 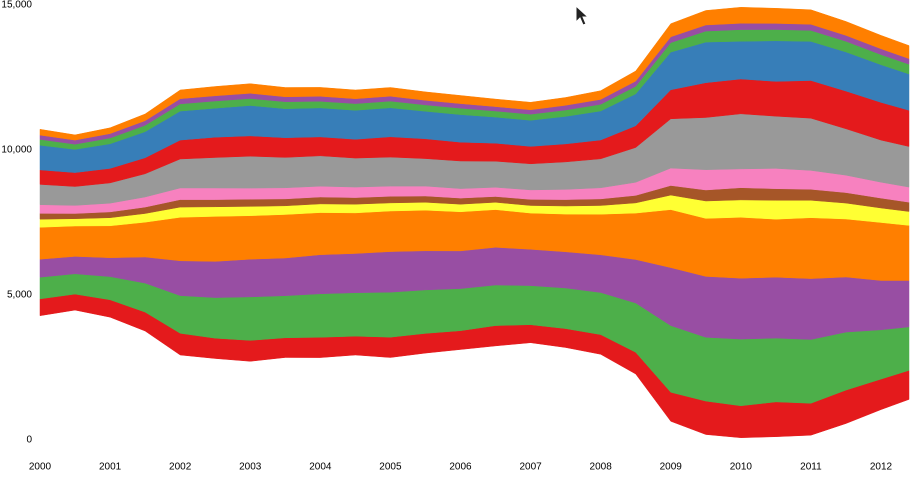 I want to click on x-tick-label: 2012, so click(x=881, y=467).